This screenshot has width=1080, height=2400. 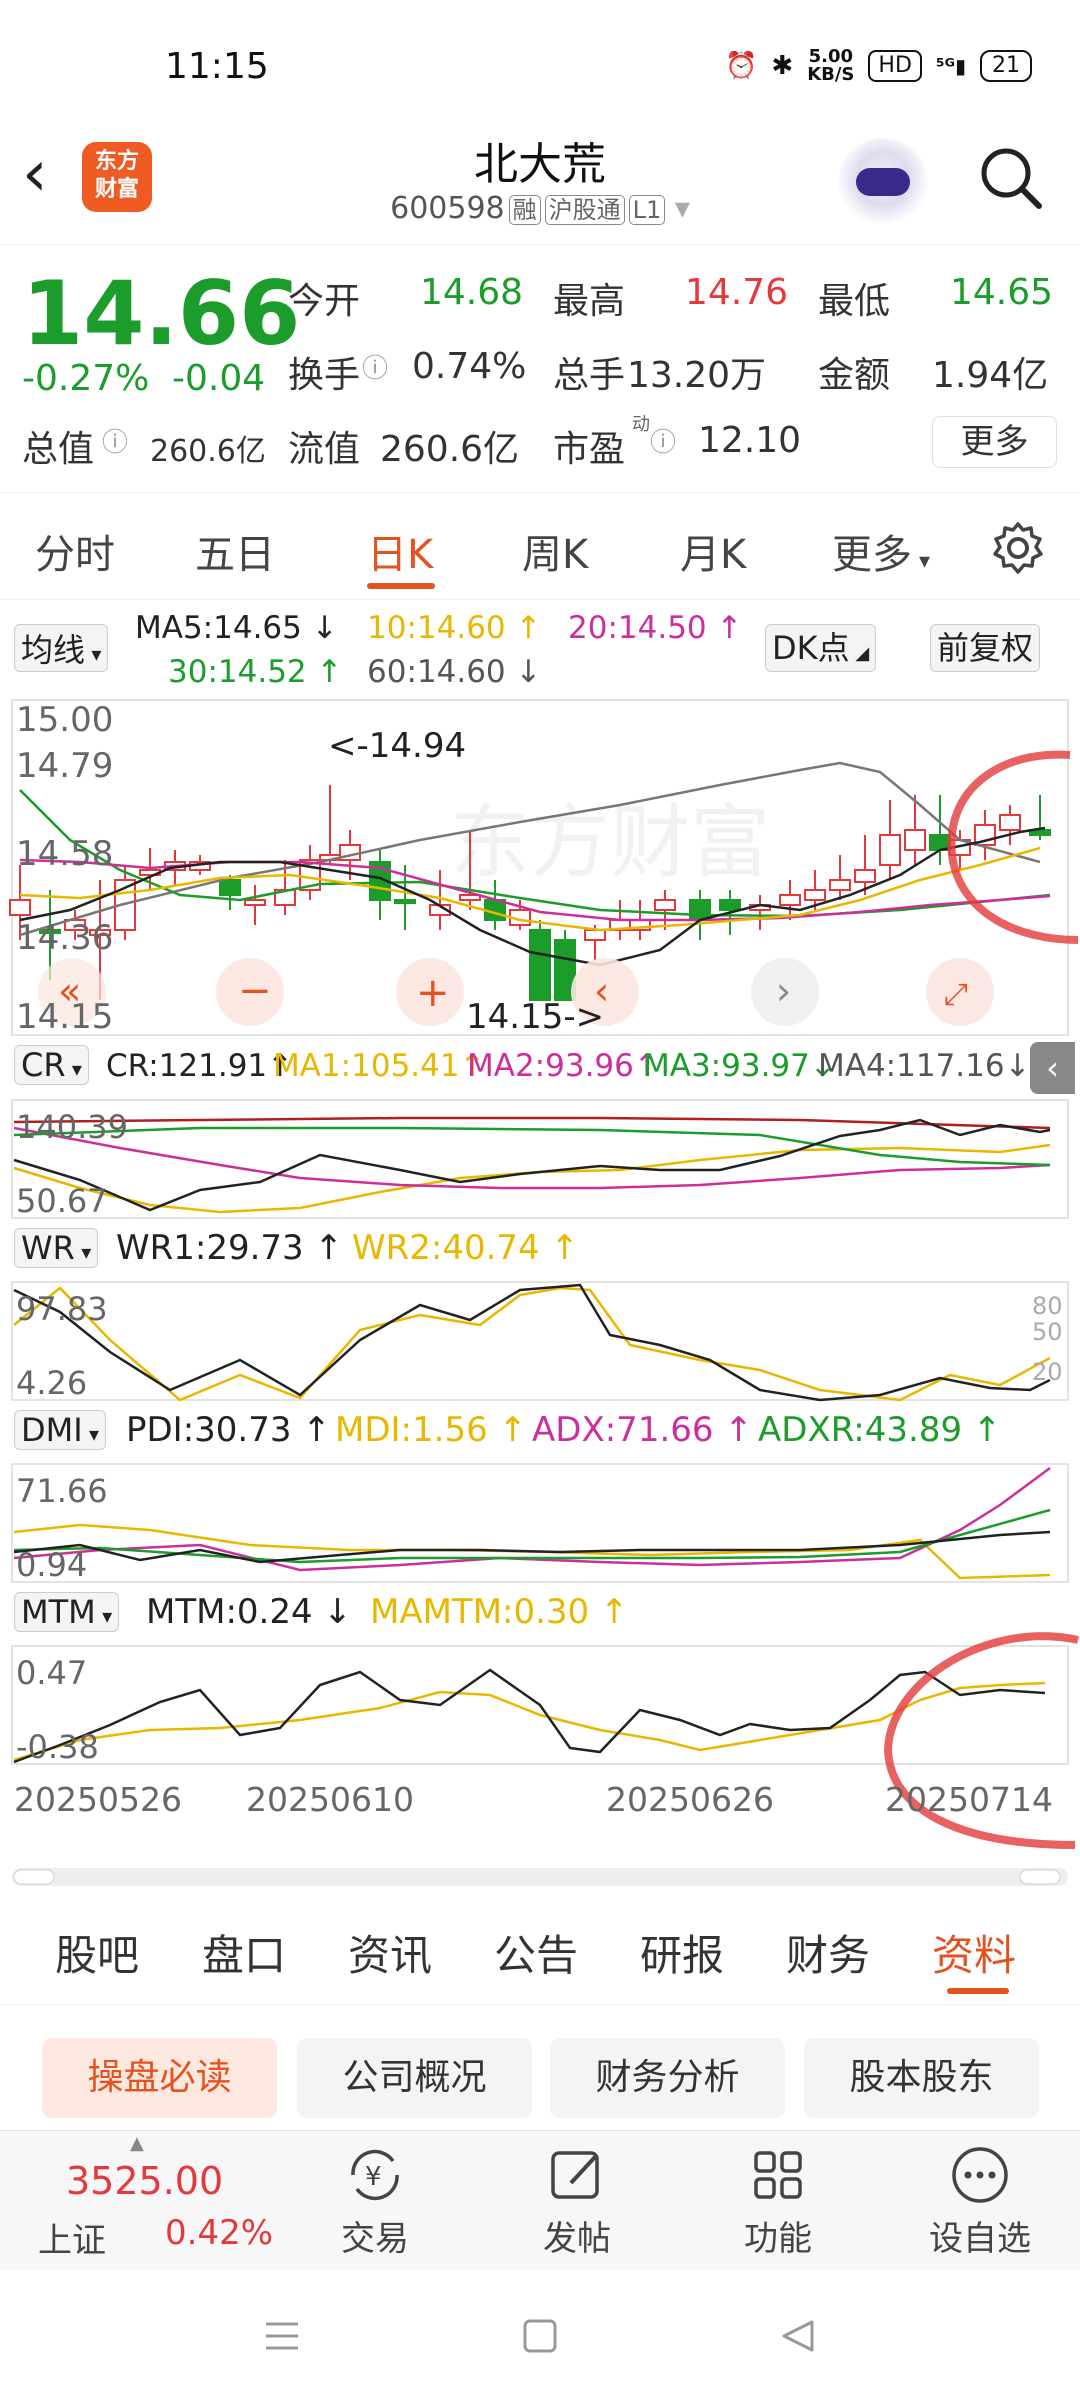 I want to click on wr-ref-20: 20, so click(x=1047, y=1372).